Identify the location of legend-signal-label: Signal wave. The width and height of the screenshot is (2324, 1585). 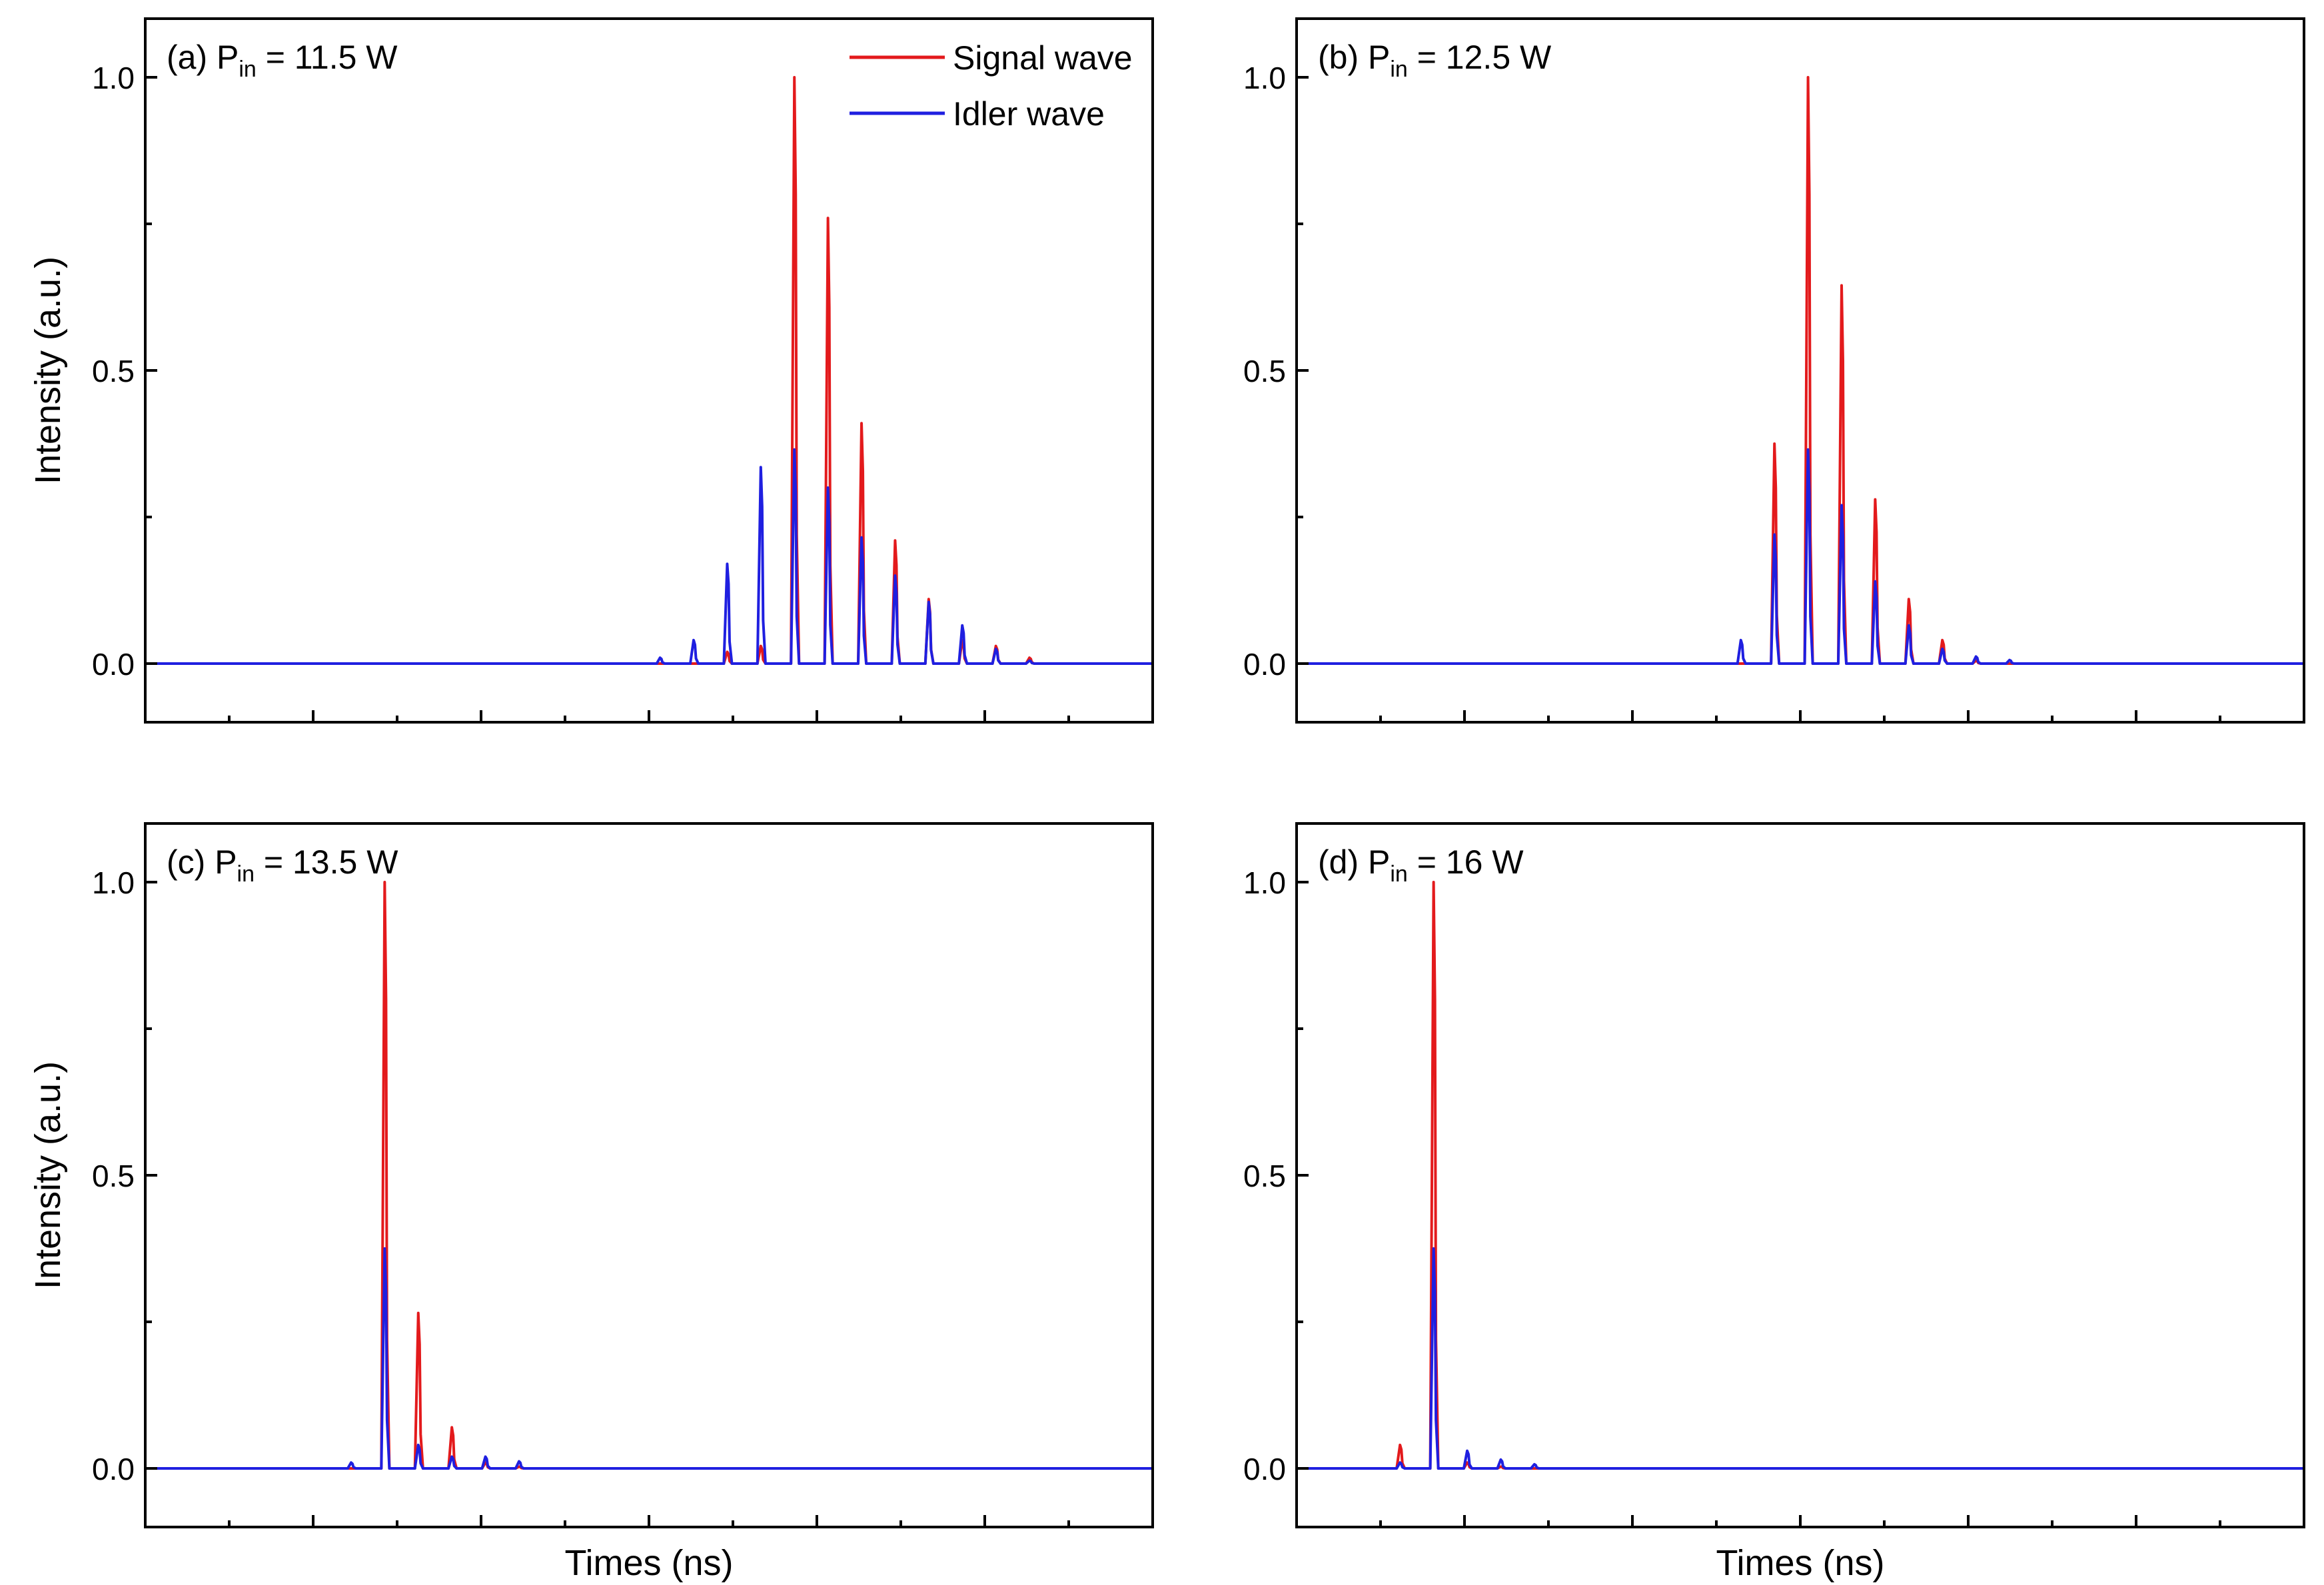
(1043, 58).